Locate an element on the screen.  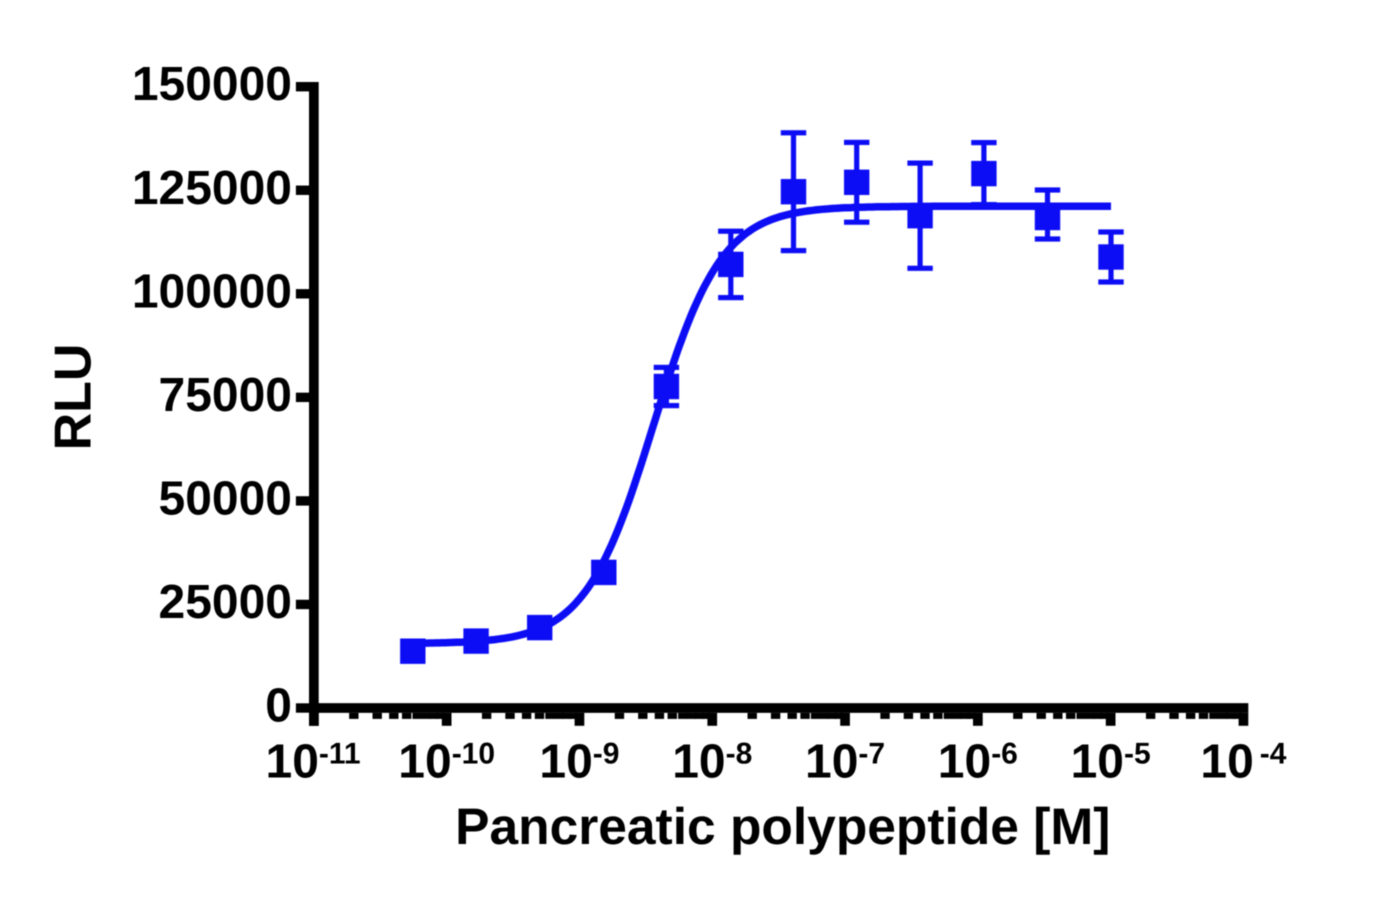
svg-text: -5 is located at coordinates (1137, 754).